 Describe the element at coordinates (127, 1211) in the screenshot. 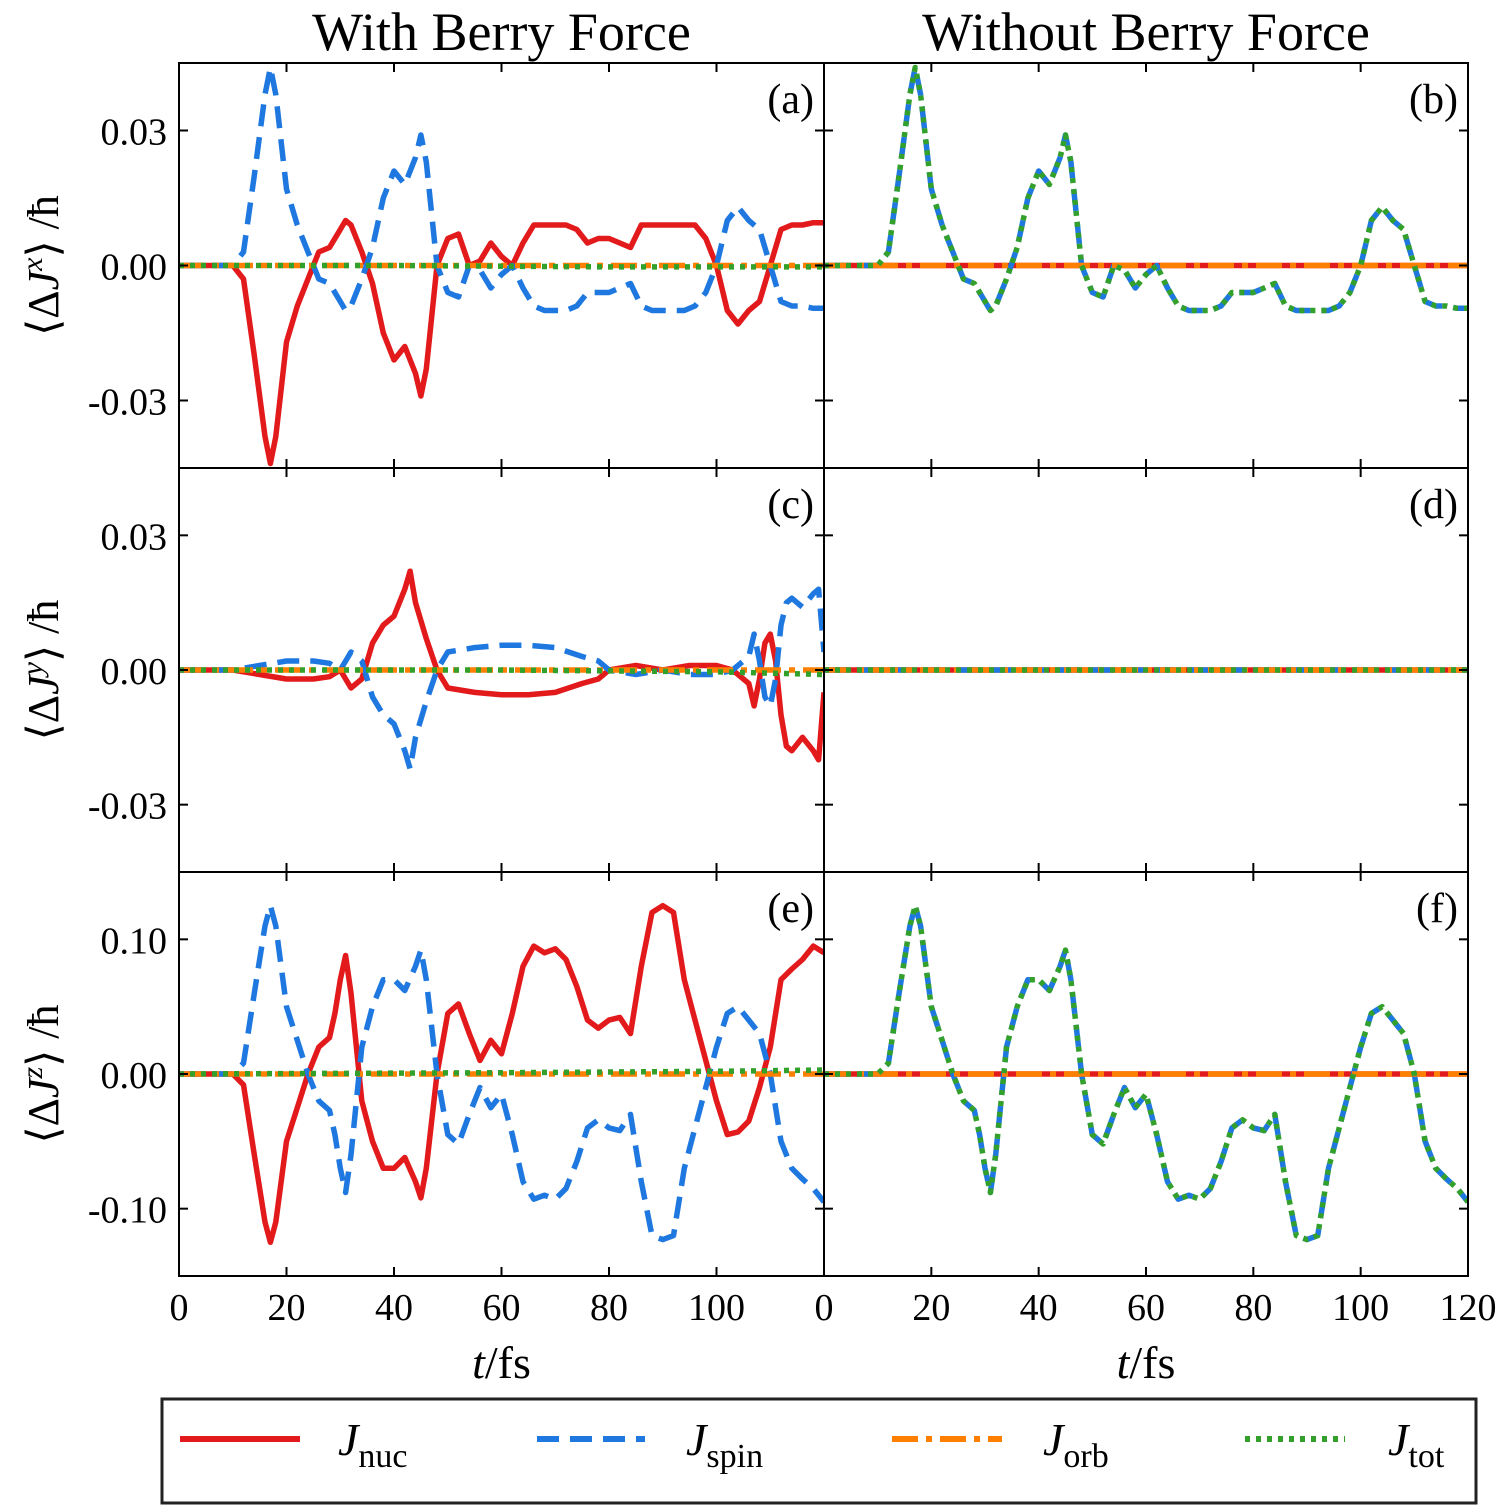

I see `y-tick-label: -0.10` at that location.